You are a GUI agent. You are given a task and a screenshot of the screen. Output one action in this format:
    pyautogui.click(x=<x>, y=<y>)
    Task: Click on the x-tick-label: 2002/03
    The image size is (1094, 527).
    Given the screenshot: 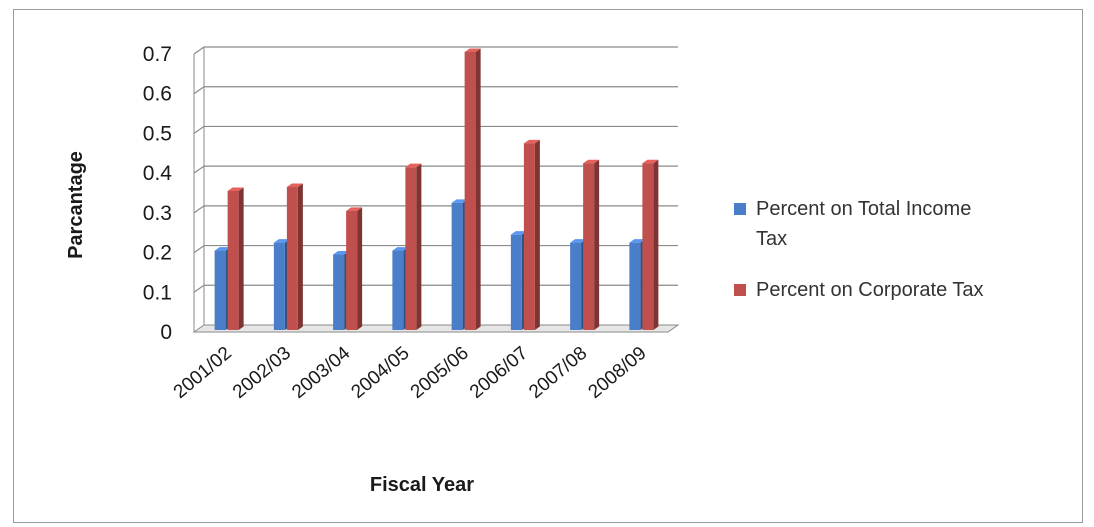 What is the action you would take?
    pyautogui.click(x=262, y=373)
    